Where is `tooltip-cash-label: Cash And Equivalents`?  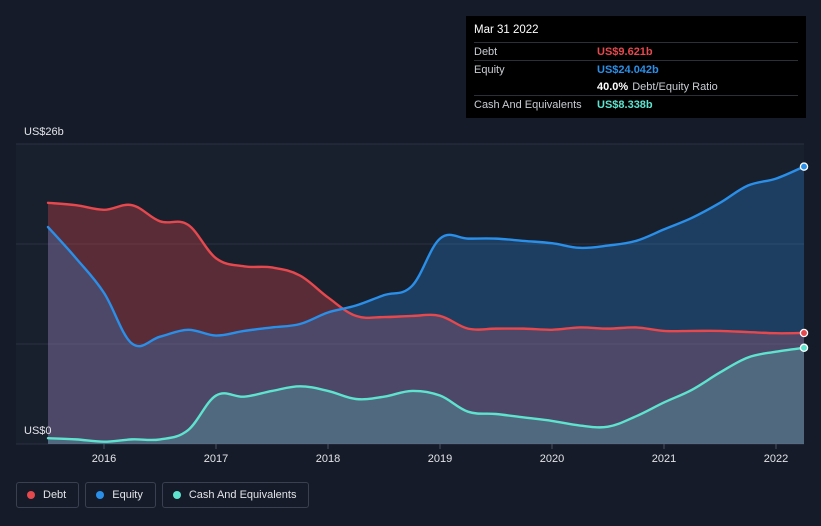 tooltip-cash-label: Cash And Equivalents is located at coordinates (528, 104).